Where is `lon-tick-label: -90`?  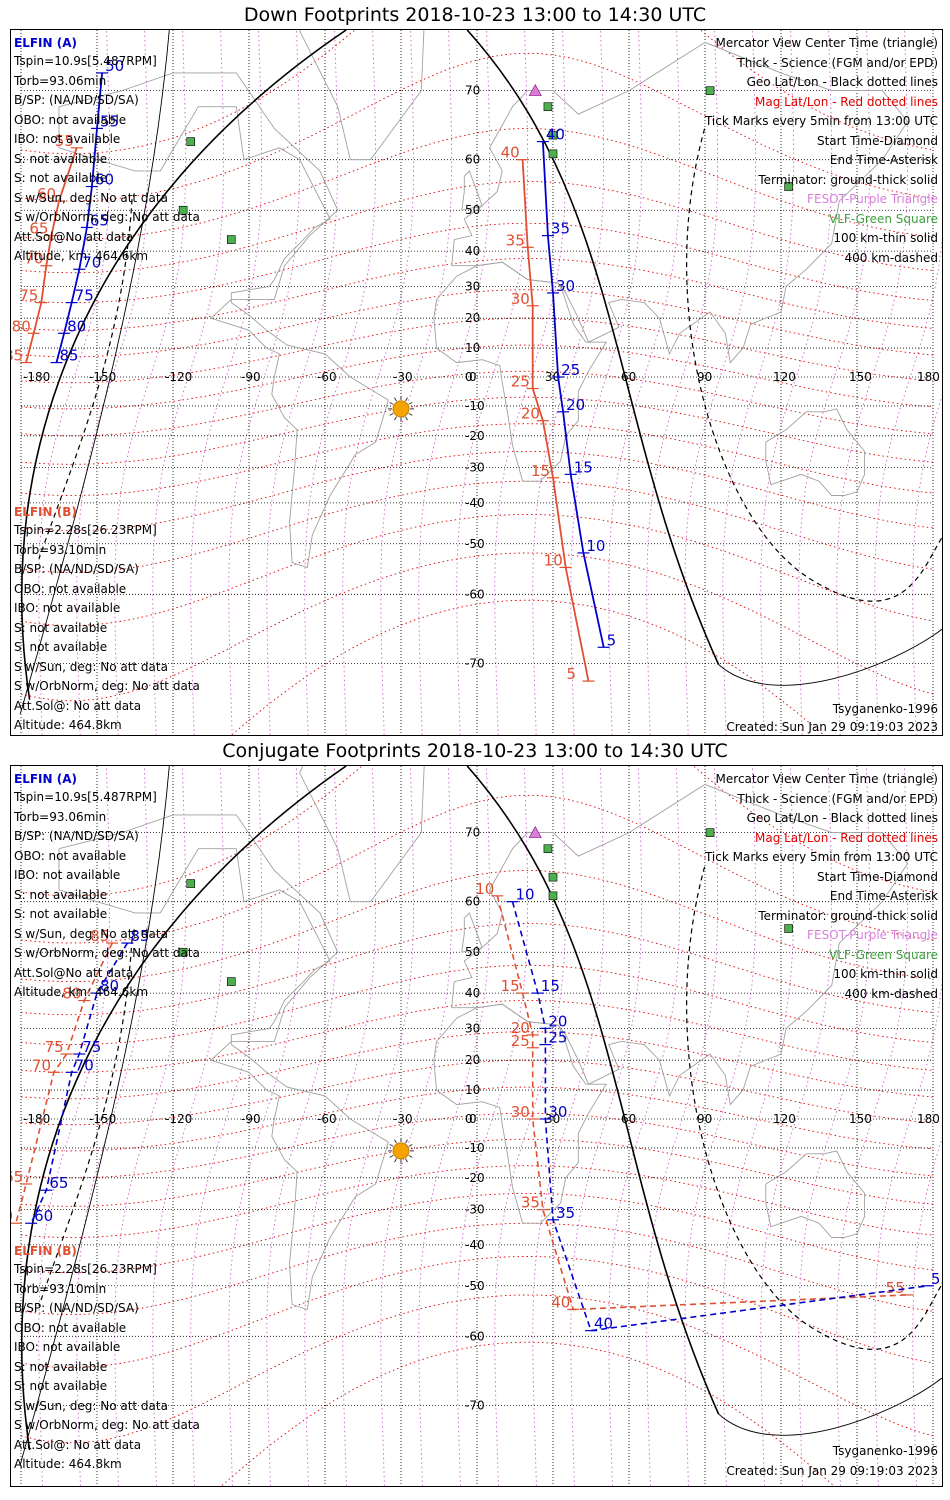 lon-tick-label: -90 is located at coordinates (251, 1119).